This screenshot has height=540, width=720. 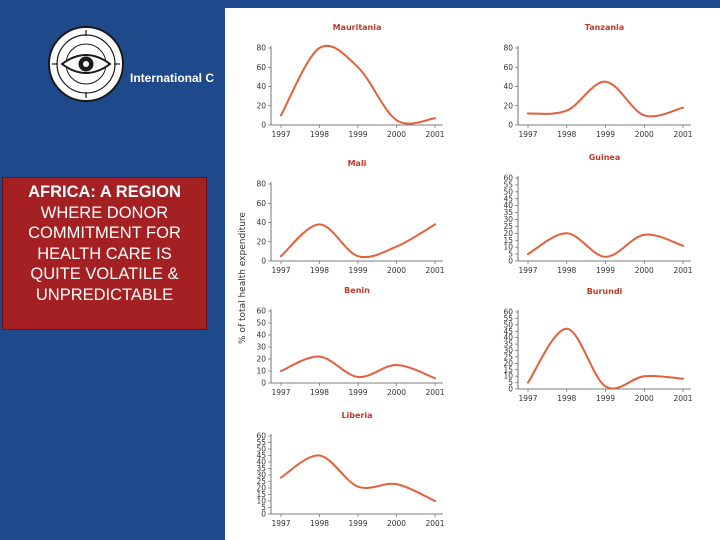 I want to click on benin-y-tick-label: 40, so click(x=261, y=335).